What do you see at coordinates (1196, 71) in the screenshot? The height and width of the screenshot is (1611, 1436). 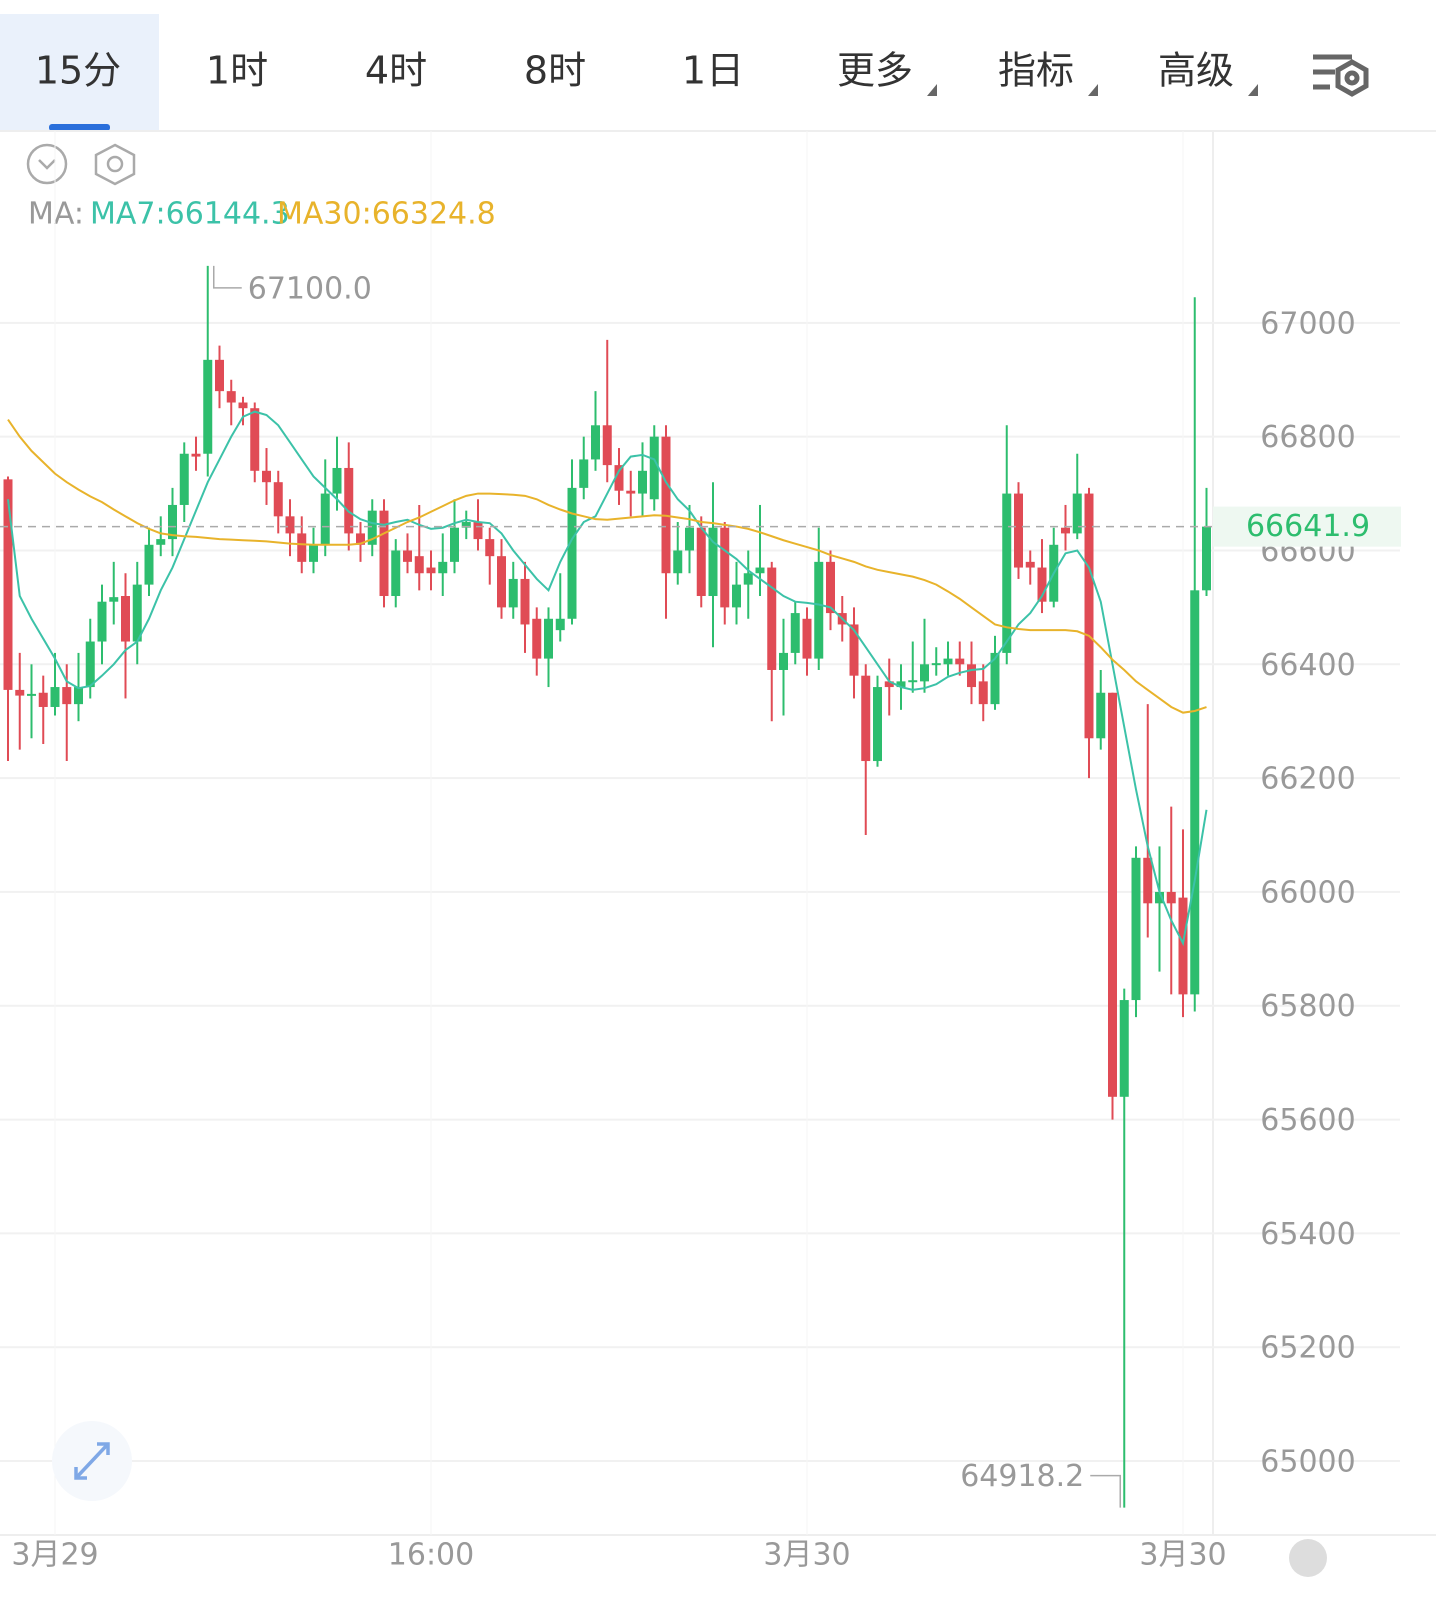 I see `tab: 高级` at bounding box center [1196, 71].